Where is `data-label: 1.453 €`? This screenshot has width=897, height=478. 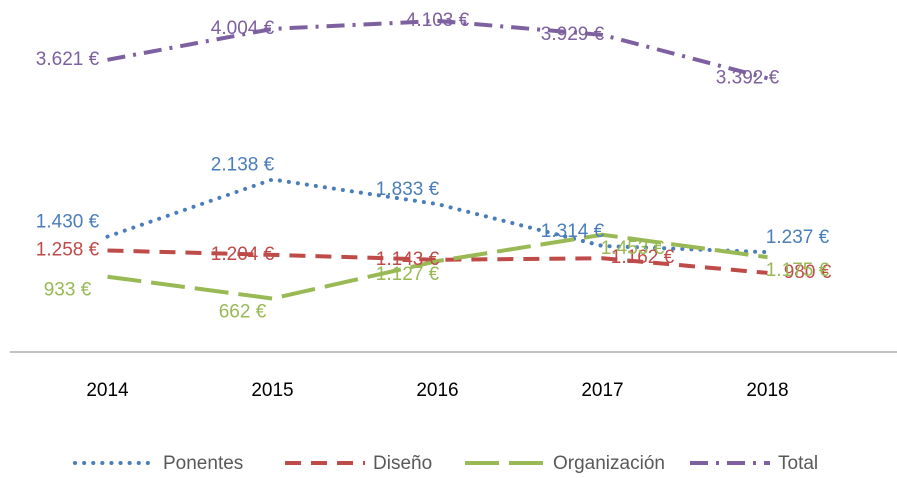 data-label: 1.453 € is located at coordinates (633, 248).